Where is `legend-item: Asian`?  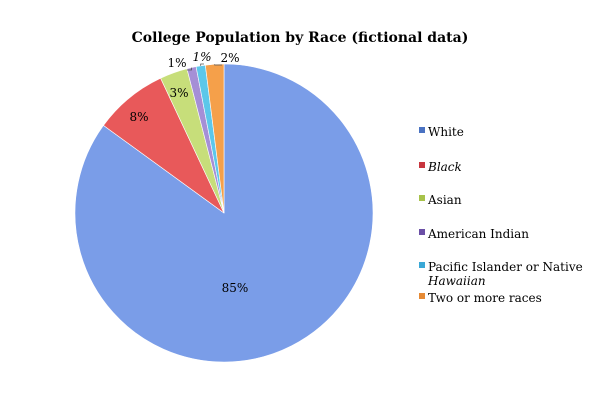
legend-item: Asian is located at coordinates (440, 200).